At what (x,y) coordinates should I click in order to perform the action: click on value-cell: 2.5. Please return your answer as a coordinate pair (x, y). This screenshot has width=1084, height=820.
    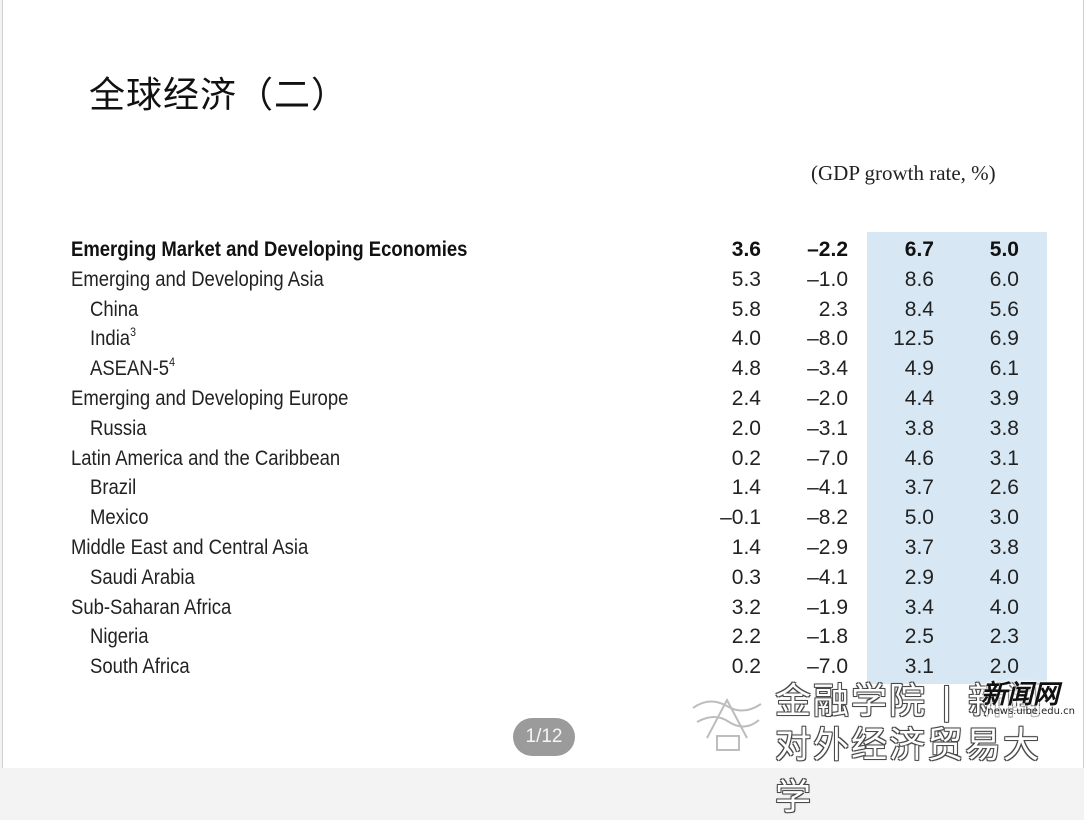
    Looking at the image, I should click on (919, 637).